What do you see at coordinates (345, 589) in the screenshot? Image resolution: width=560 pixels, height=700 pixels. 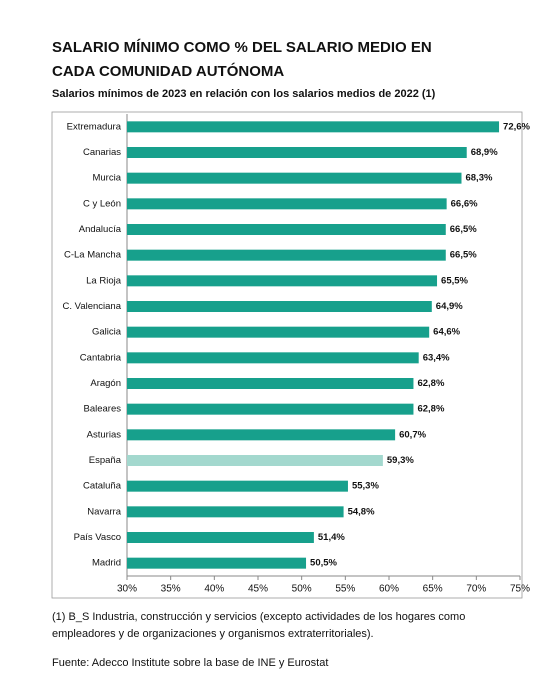 I see `x-tick-label: 55%` at bounding box center [345, 589].